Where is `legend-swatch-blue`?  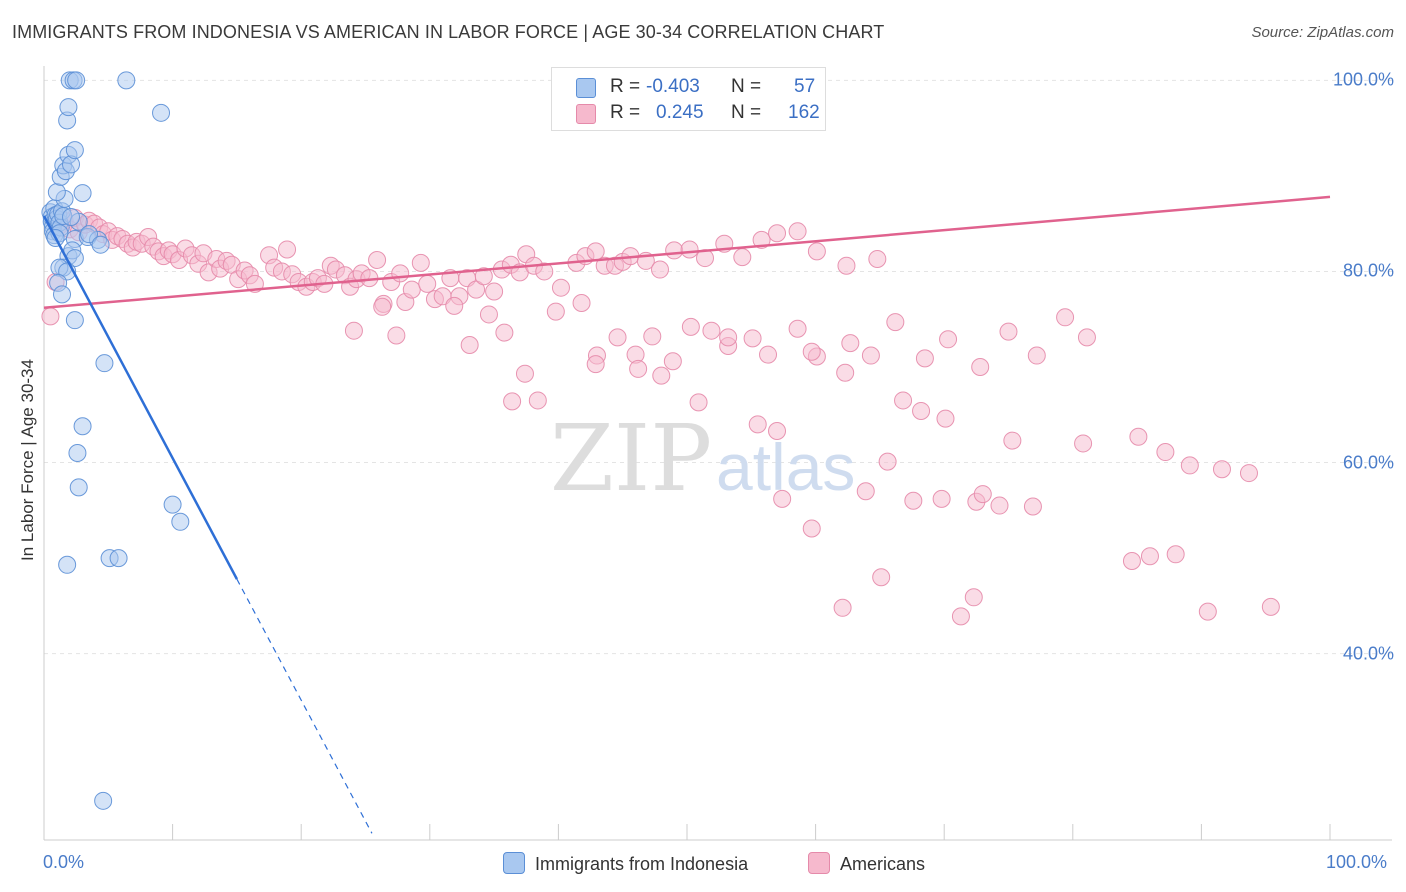 legend-swatch-blue is located at coordinates (514, 863).